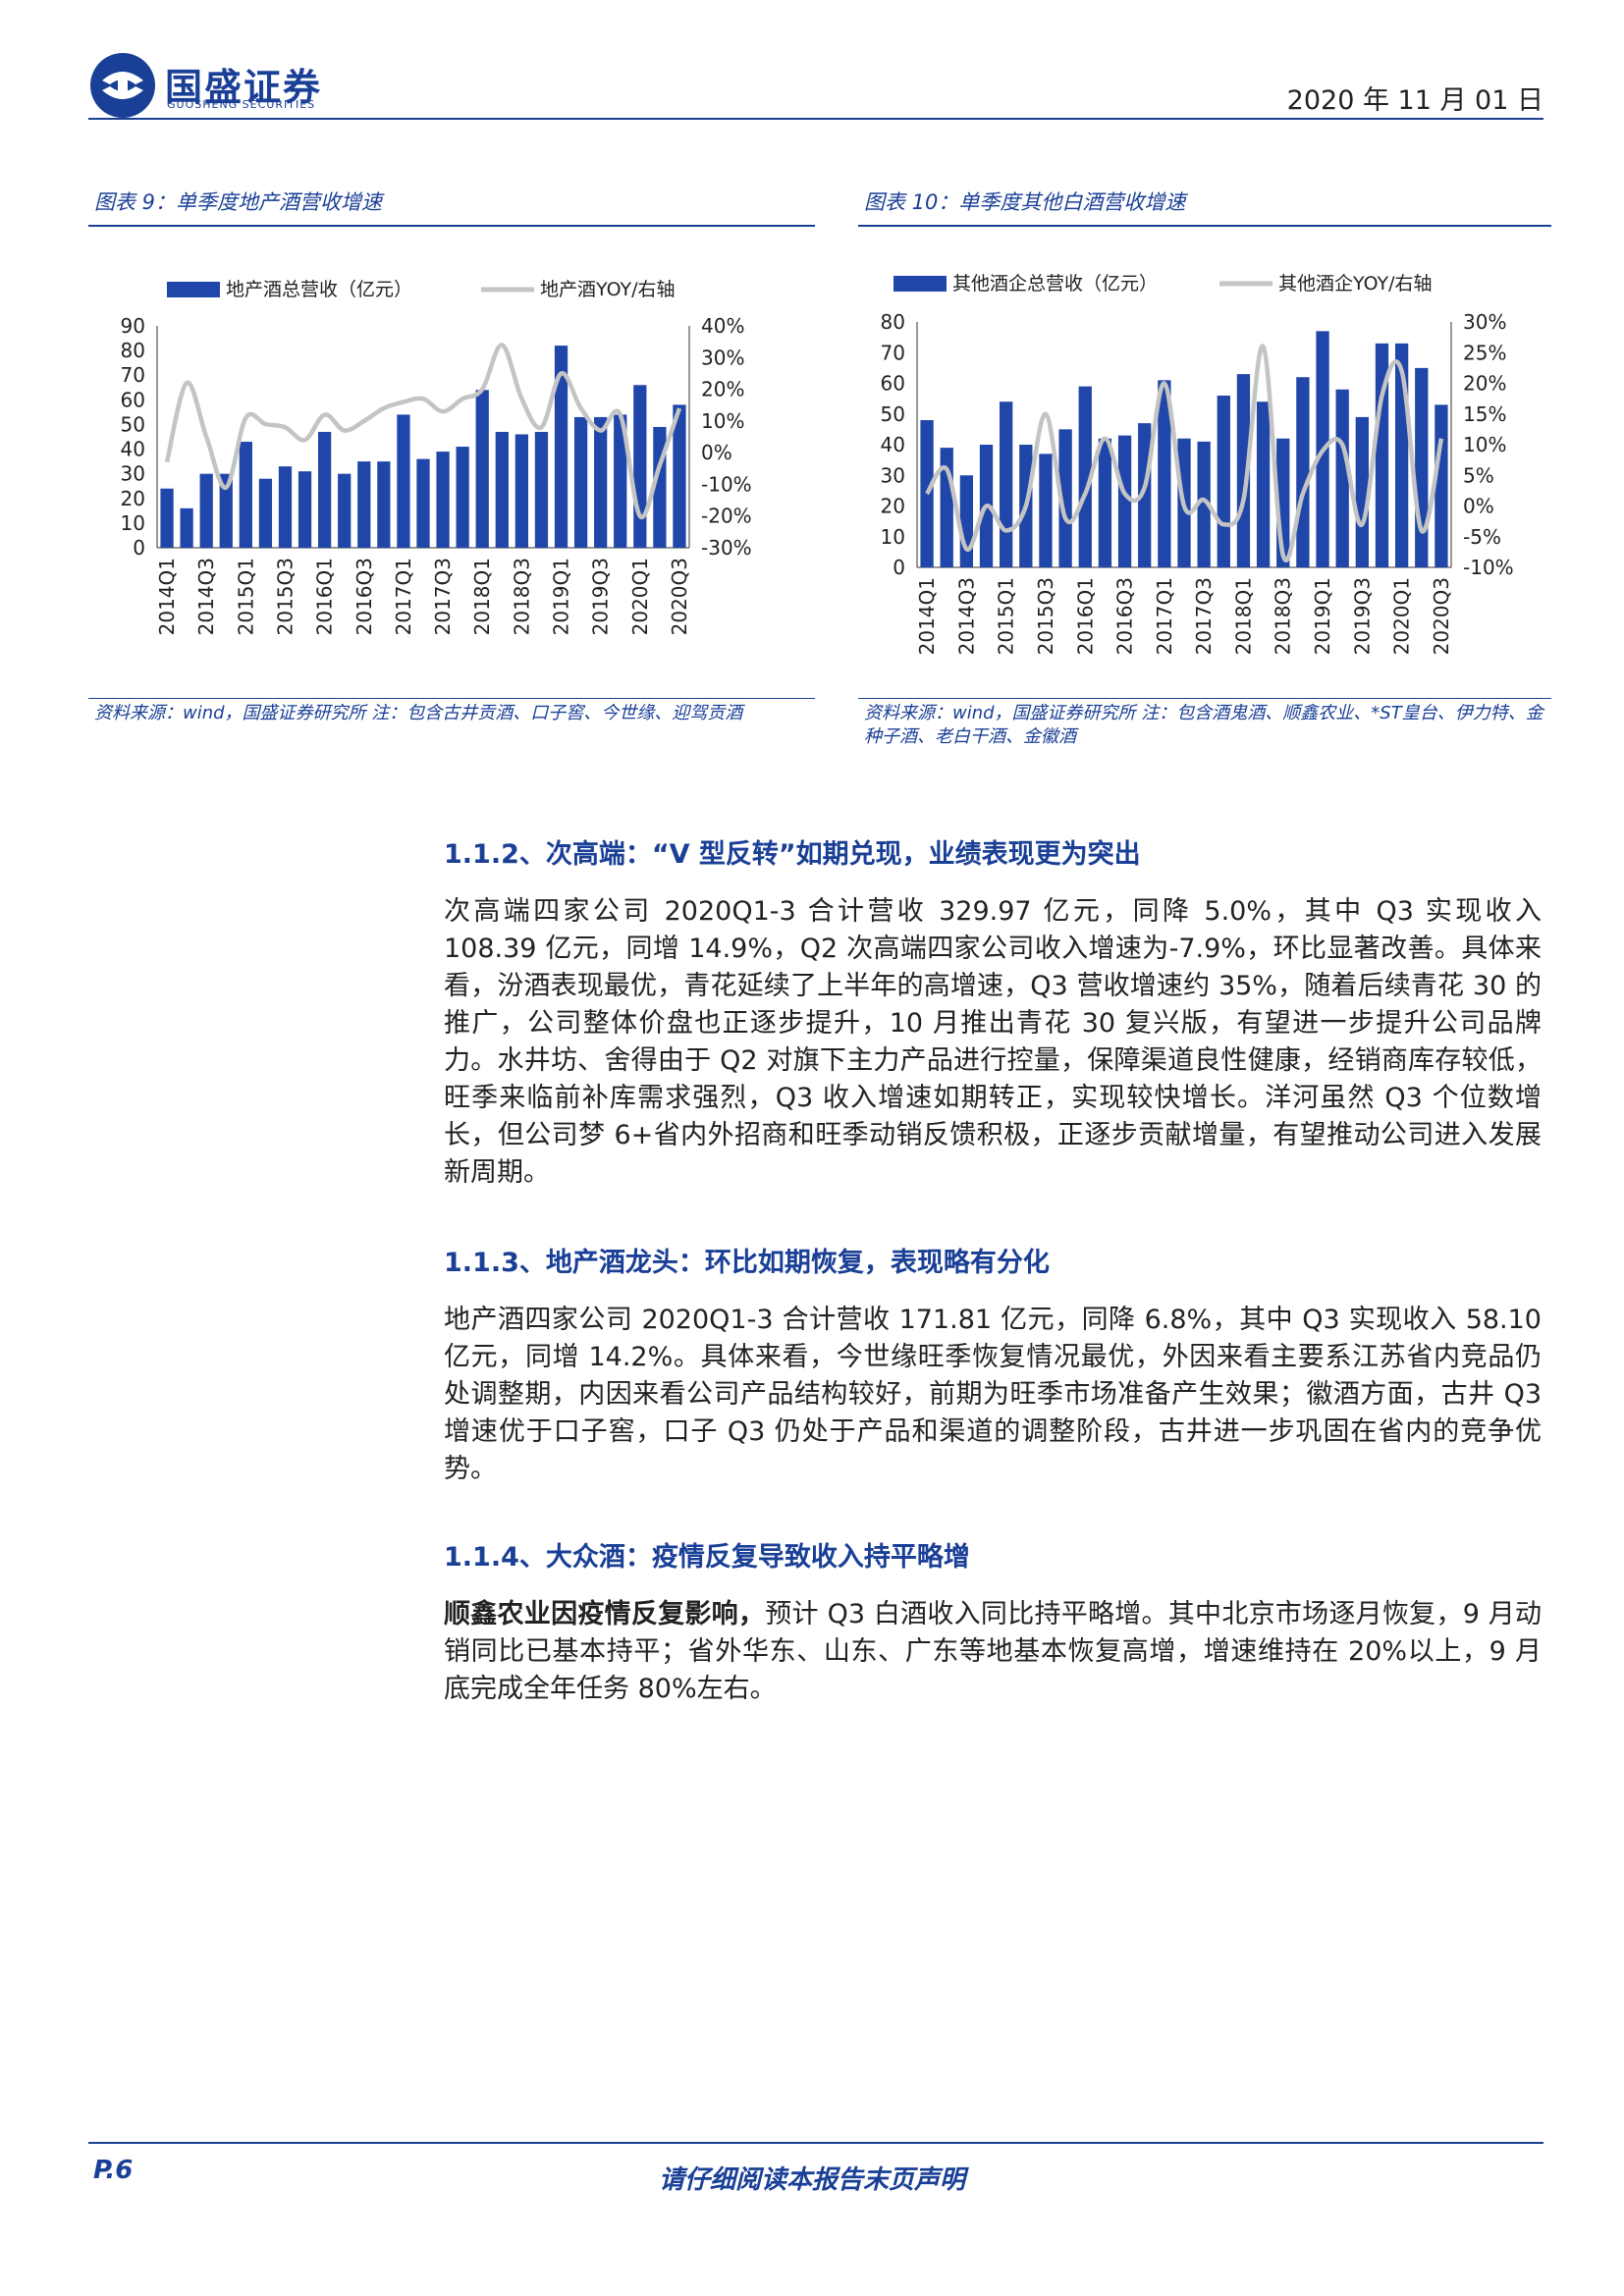 This screenshot has height=2296, width=1624. Describe the element at coordinates (244, 87) in the screenshot. I see `brand-name: 国盛证券` at that location.